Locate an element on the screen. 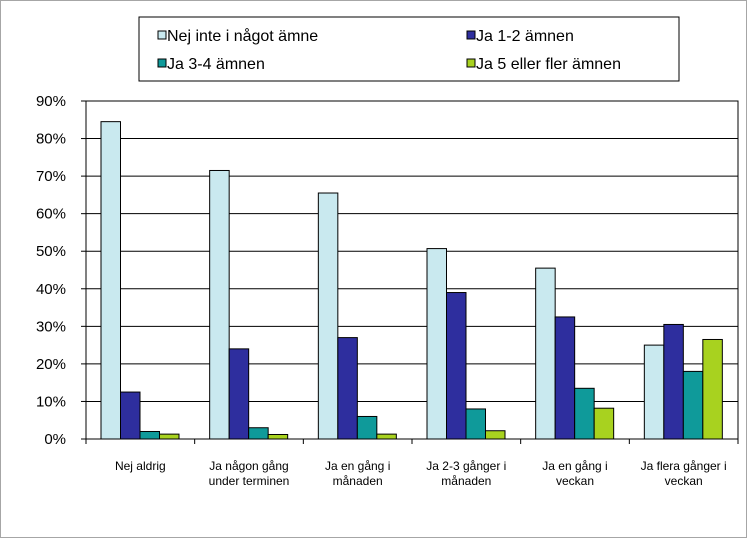 The height and width of the screenshot is (544, 747). x-tick-label-line: Ja någon gång is located at coordinates (248, 466).